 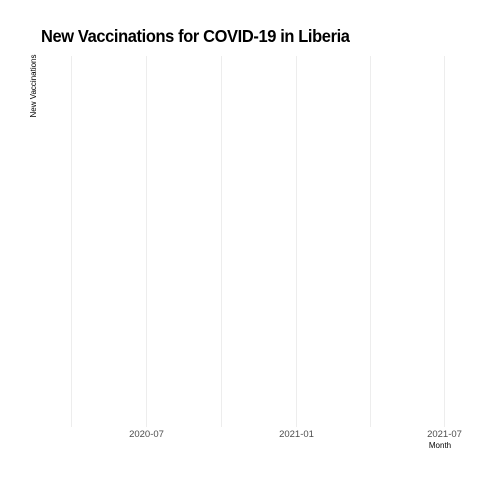 I want to click on x-tick-label: 2021-01, so click(x=296, y=434).